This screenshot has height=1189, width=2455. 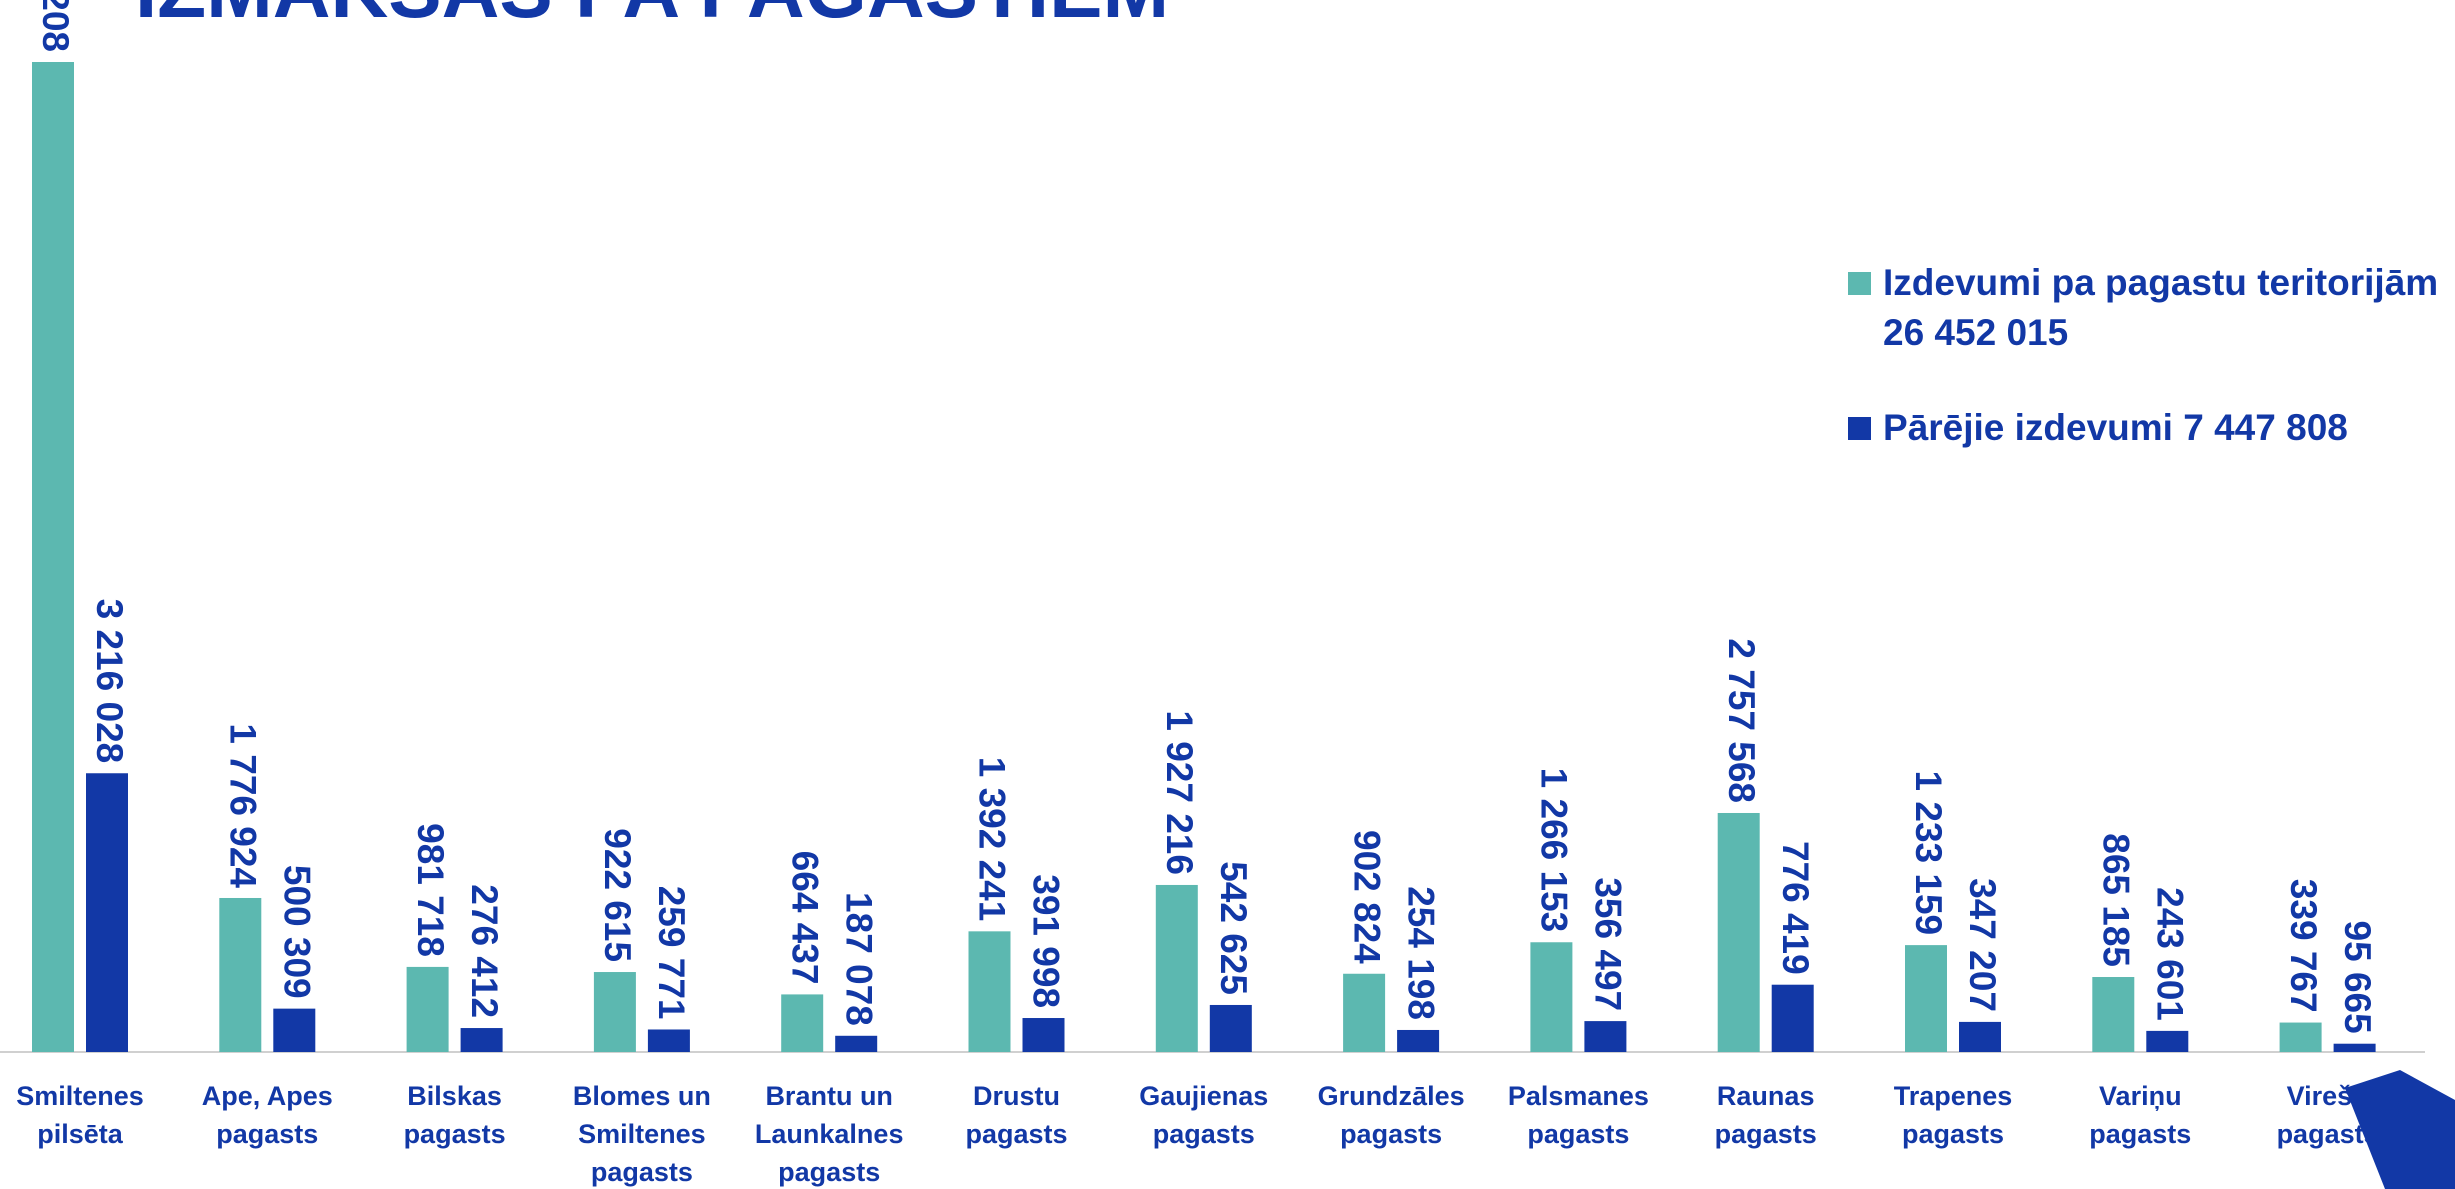 I want to click on data-label-territories-3: 981 718, so click(x=430, y=890).